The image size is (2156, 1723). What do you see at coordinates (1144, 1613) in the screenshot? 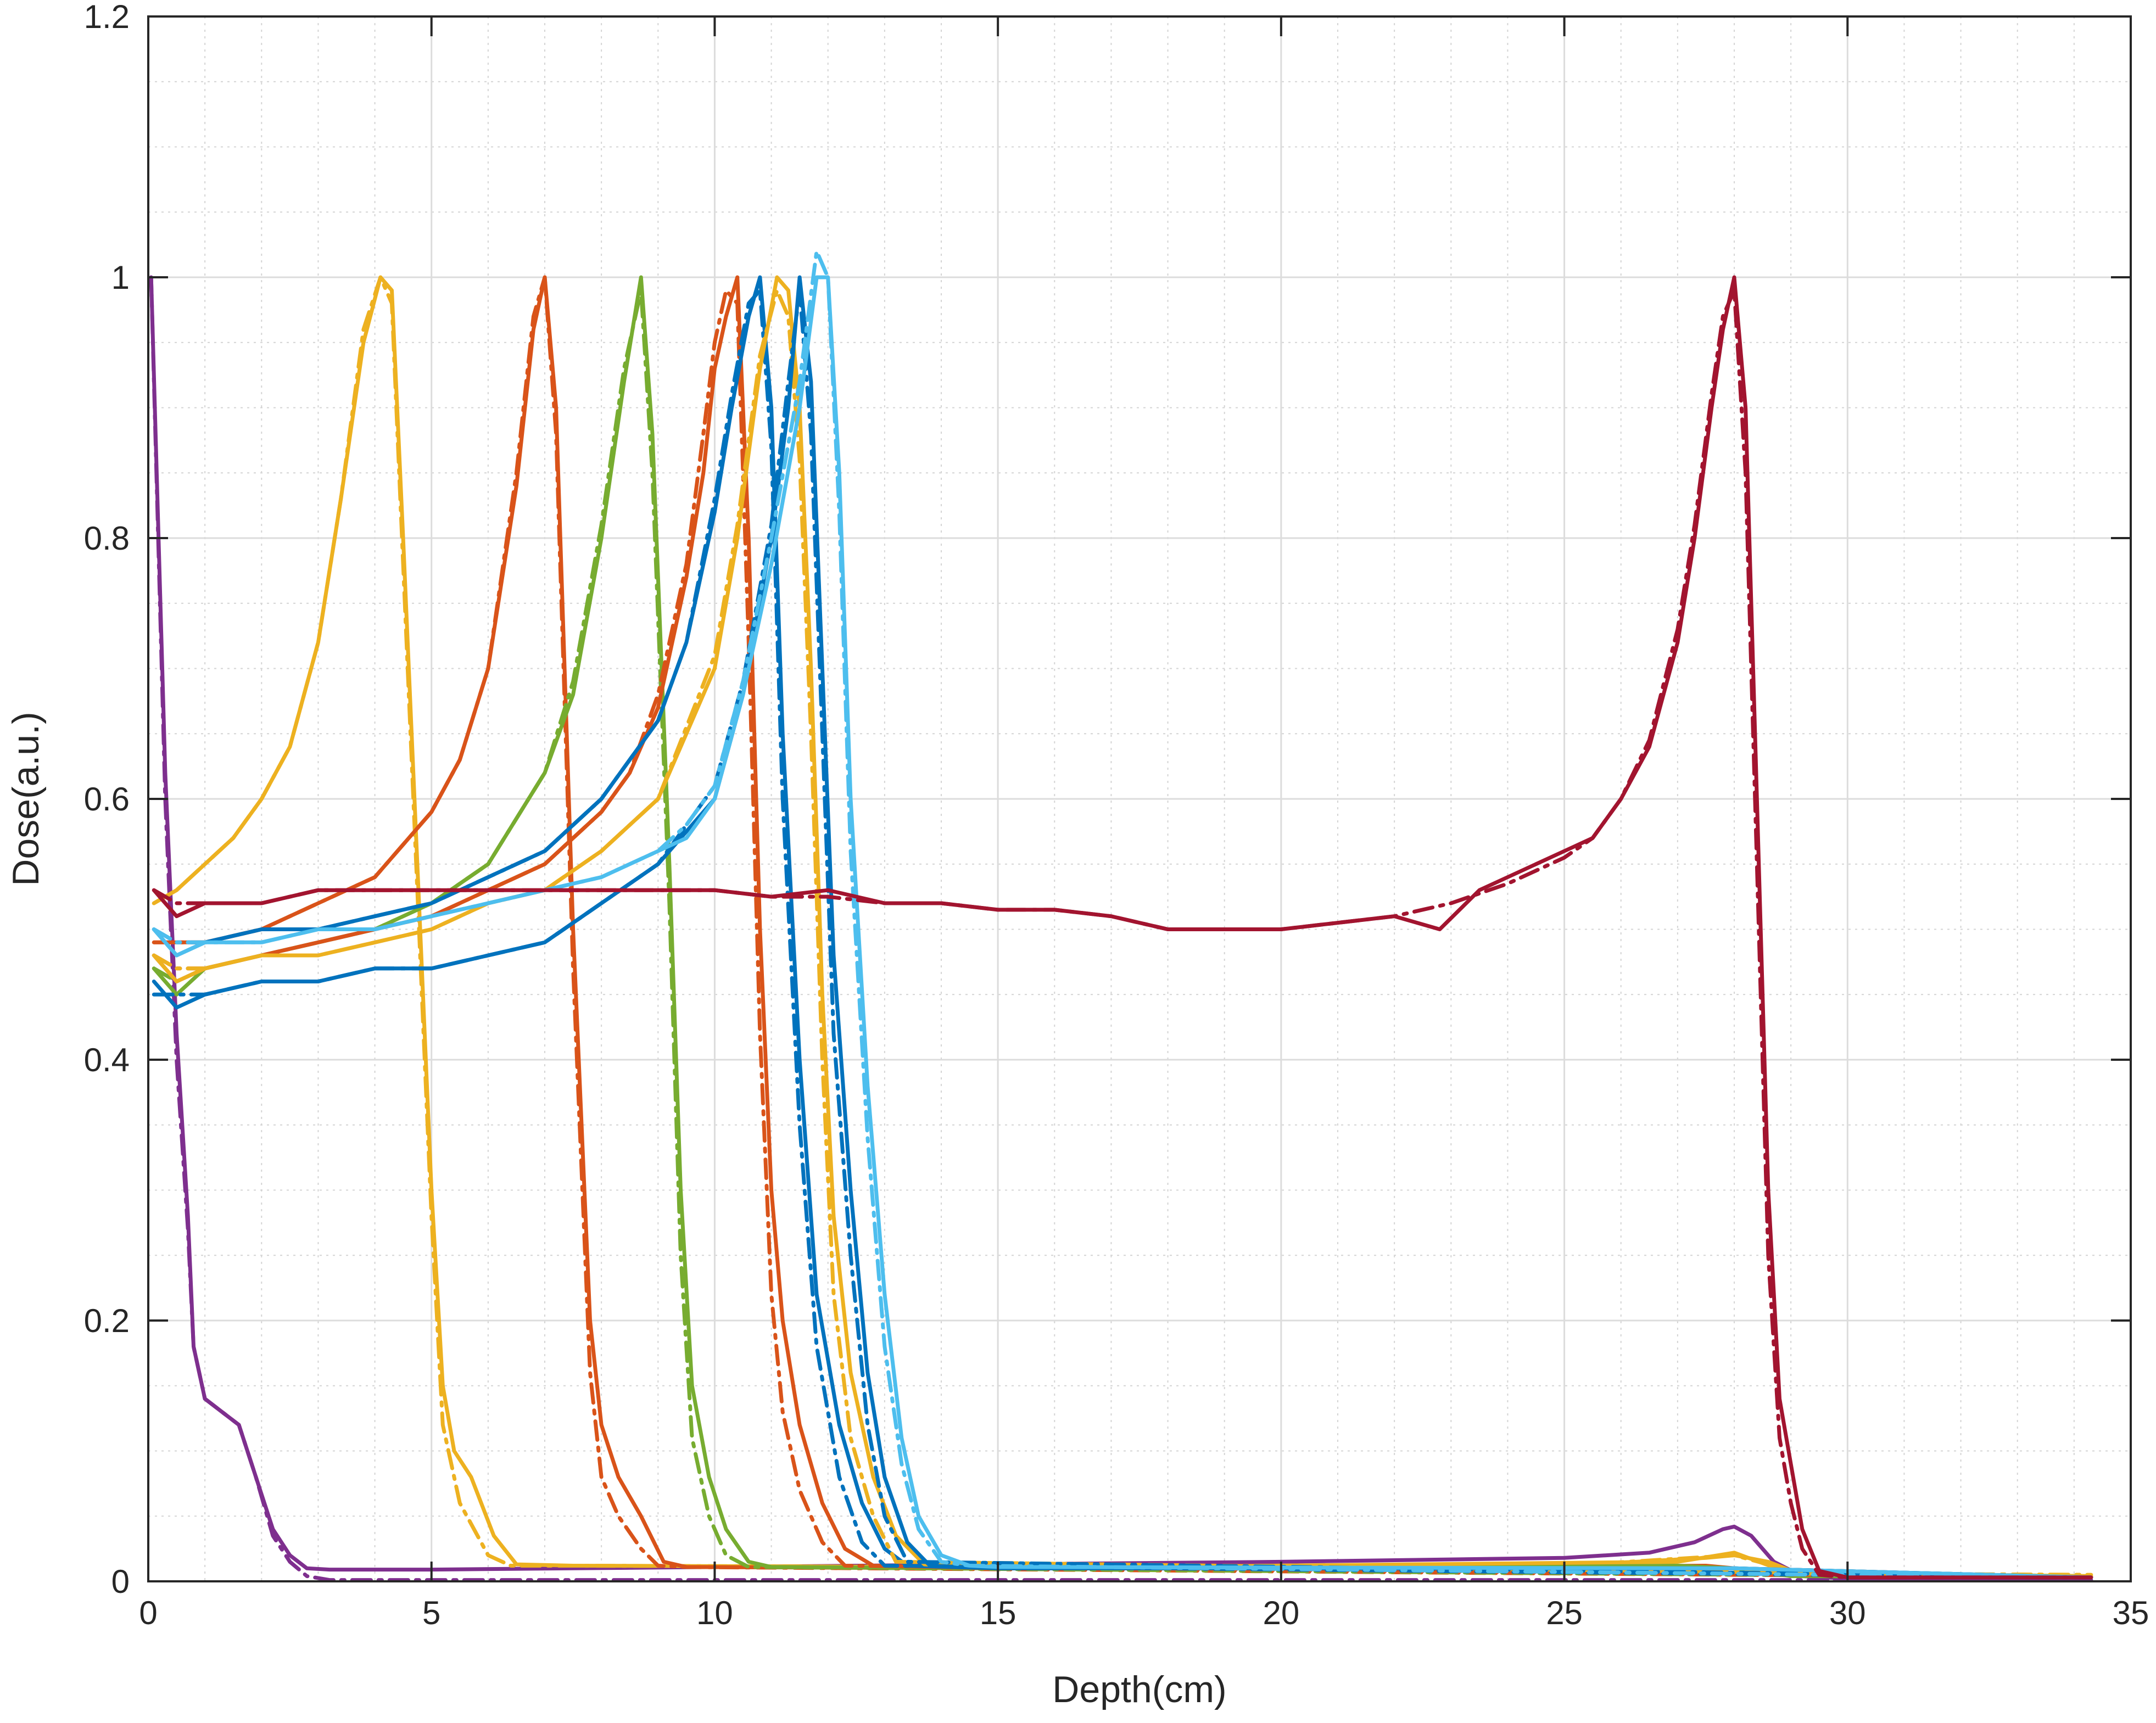
I see `x-tick-labels: 0 5 10 15 20 25 30 35` at bounding box center [1144, 1613].